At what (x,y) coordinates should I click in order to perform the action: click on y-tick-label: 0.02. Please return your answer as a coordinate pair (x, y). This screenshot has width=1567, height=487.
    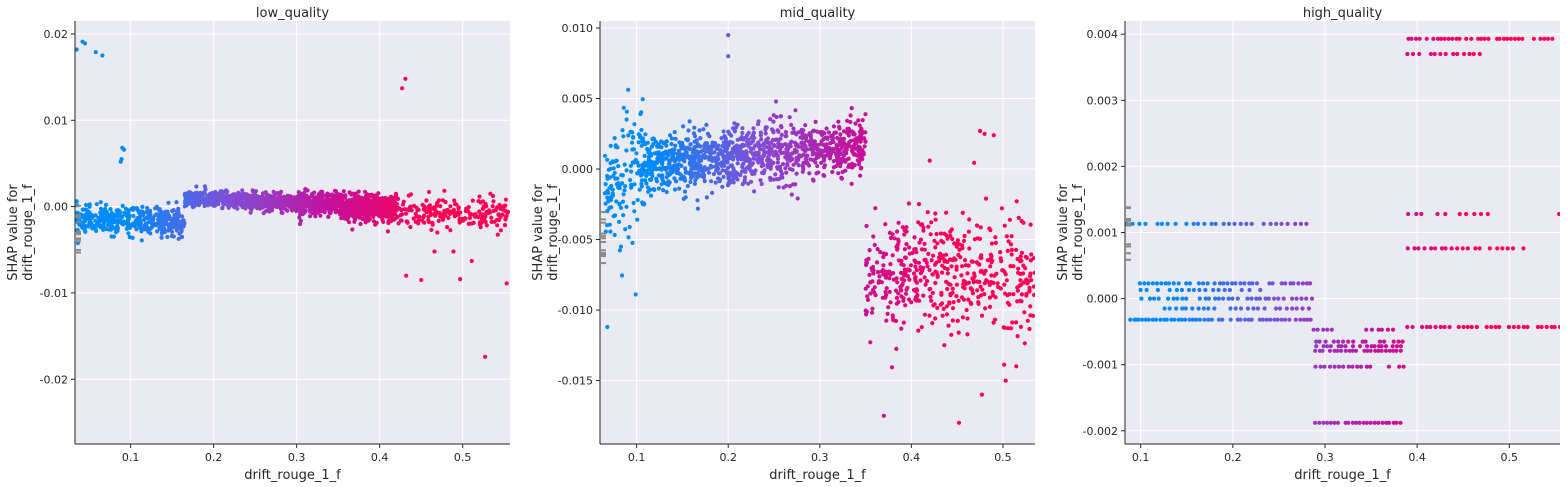
    Looking at the image, I should click on (56, 34).